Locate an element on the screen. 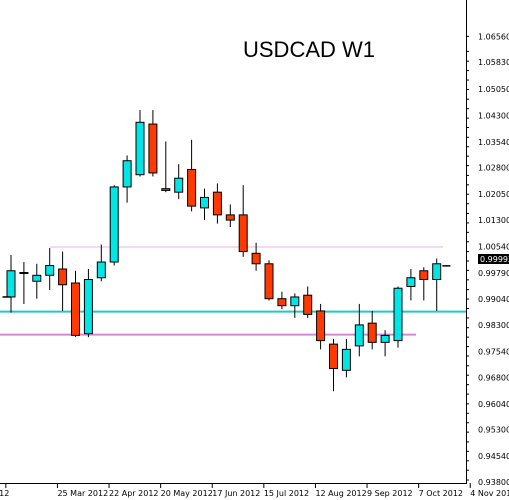  y-tick-label: 1.06560 is located at coordinates (493, 36).